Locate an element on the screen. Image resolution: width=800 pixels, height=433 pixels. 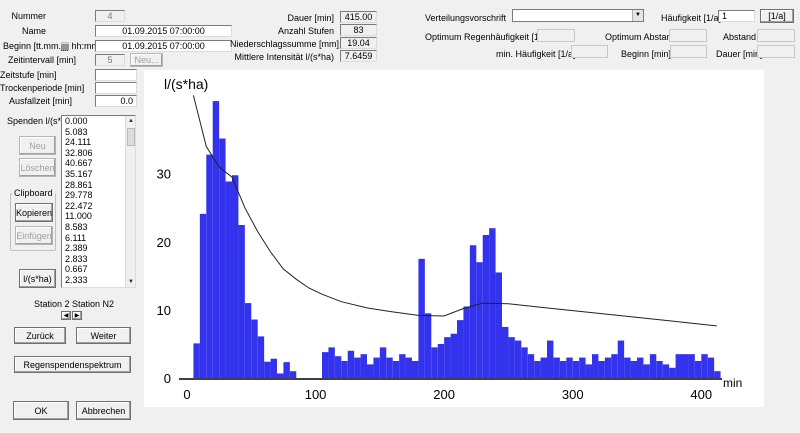
neu-button: Neu is located at coordinates (37, 145).